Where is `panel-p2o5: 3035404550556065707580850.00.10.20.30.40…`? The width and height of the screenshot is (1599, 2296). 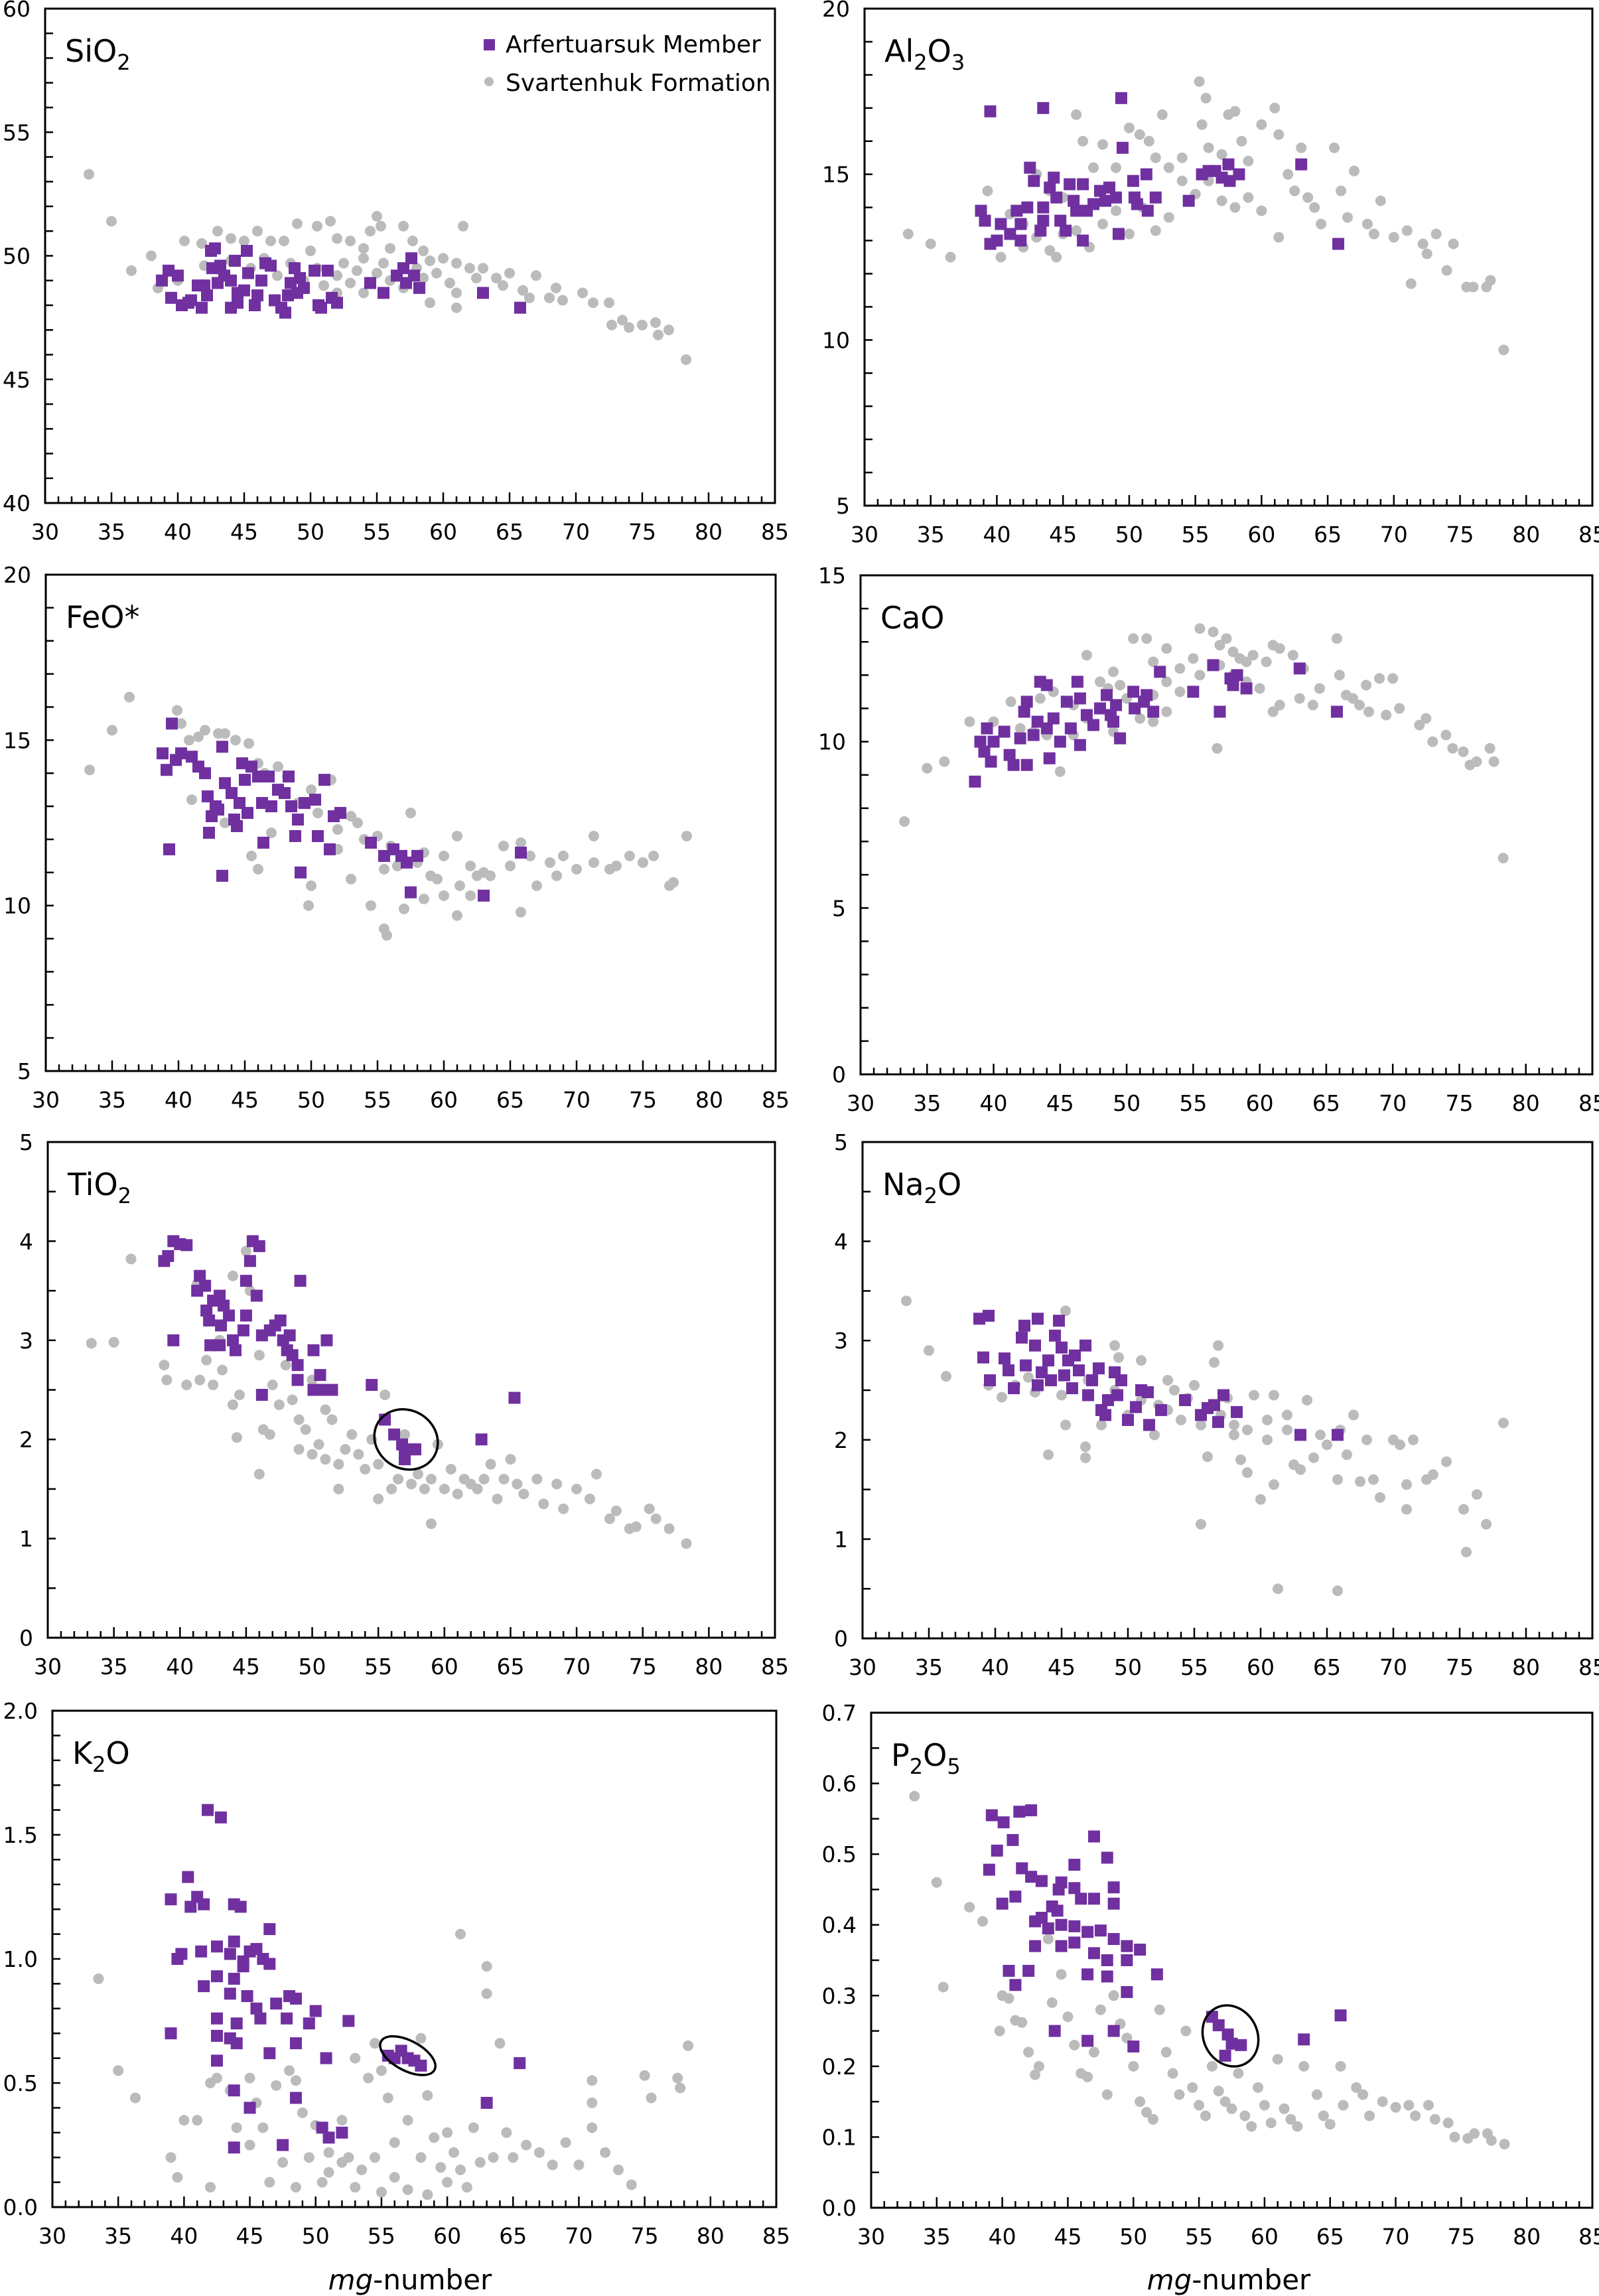 panel-p2o5: 3035404550556065707580850.00.10.20.30.40… is located at coordinates (1210, 1975).